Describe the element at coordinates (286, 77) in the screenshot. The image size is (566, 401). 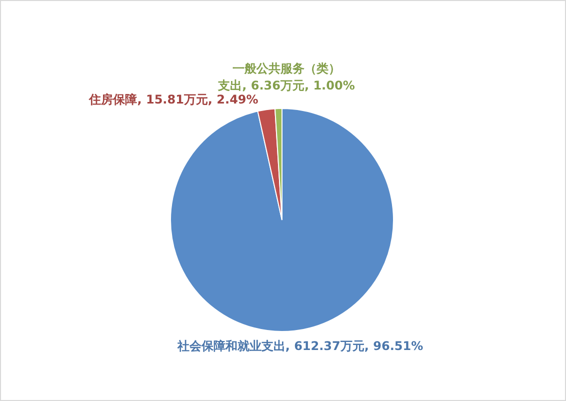
I see `slice-label: 一般公共服务（类）支出, 6.36万元, 1.00%` at that location.